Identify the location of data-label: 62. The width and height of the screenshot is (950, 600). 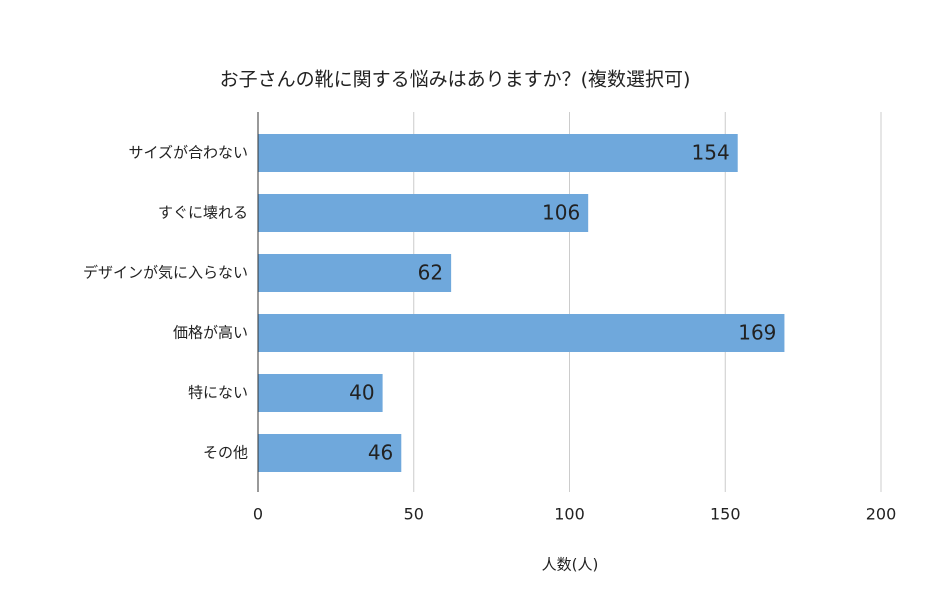
(430, 273).